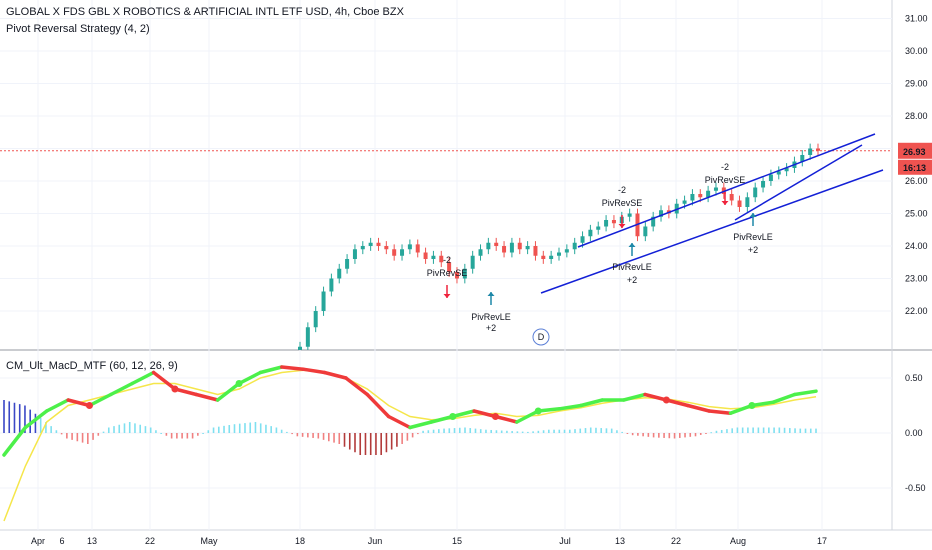 This screenshot has height=550, width=932. What do you see at coordinates (92, 366) in the screenshot?
I see `indicator-label: CM_Ult_MacD_MTF (60, 12, 26, 9)` at bounding box center [92, 366].